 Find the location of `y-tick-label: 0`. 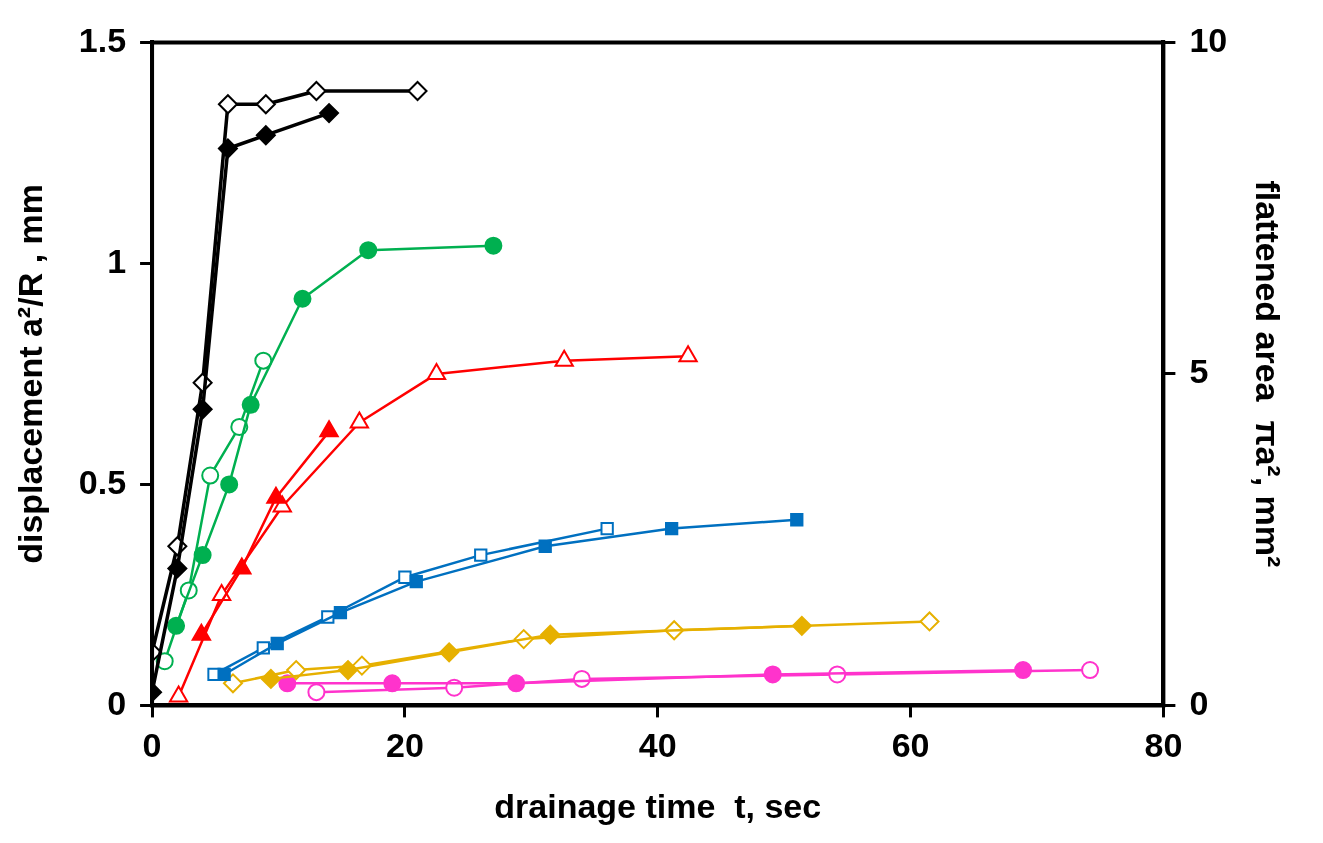

y-tick-label: 0 is located at coordinates (117, 702).